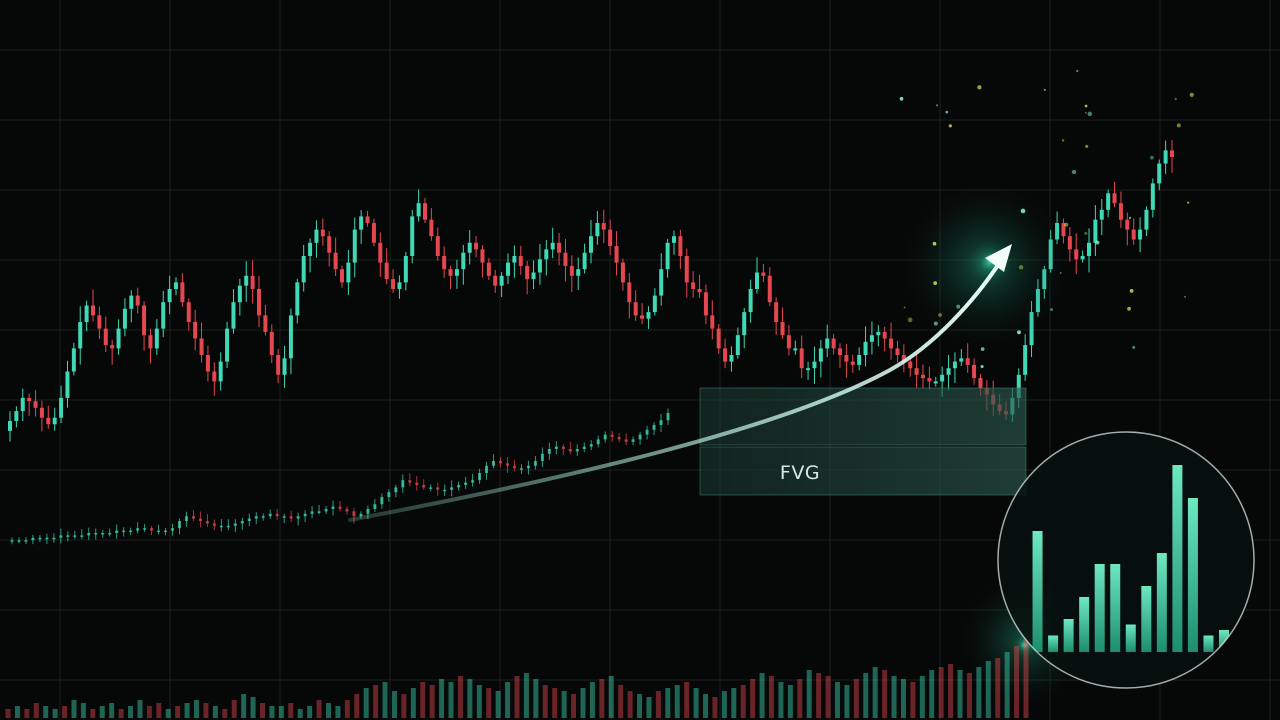 The width and height of the screenshot is (1280, 720). What do you see at coordinates (863, 416) in the screenshot?
I see `fvg-upper-box` at bounding box center [863, 416].